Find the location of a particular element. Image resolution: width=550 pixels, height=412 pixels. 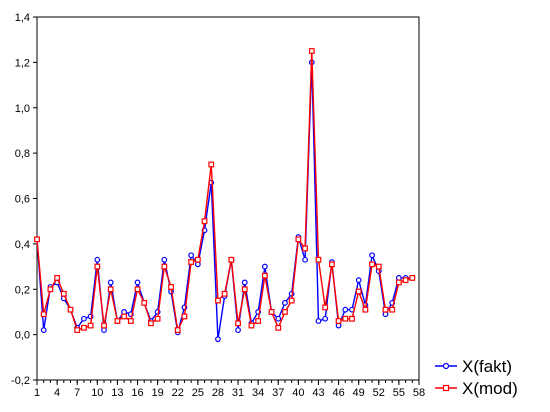

x-tick-label: 28 is located at coordinates (218, 393).